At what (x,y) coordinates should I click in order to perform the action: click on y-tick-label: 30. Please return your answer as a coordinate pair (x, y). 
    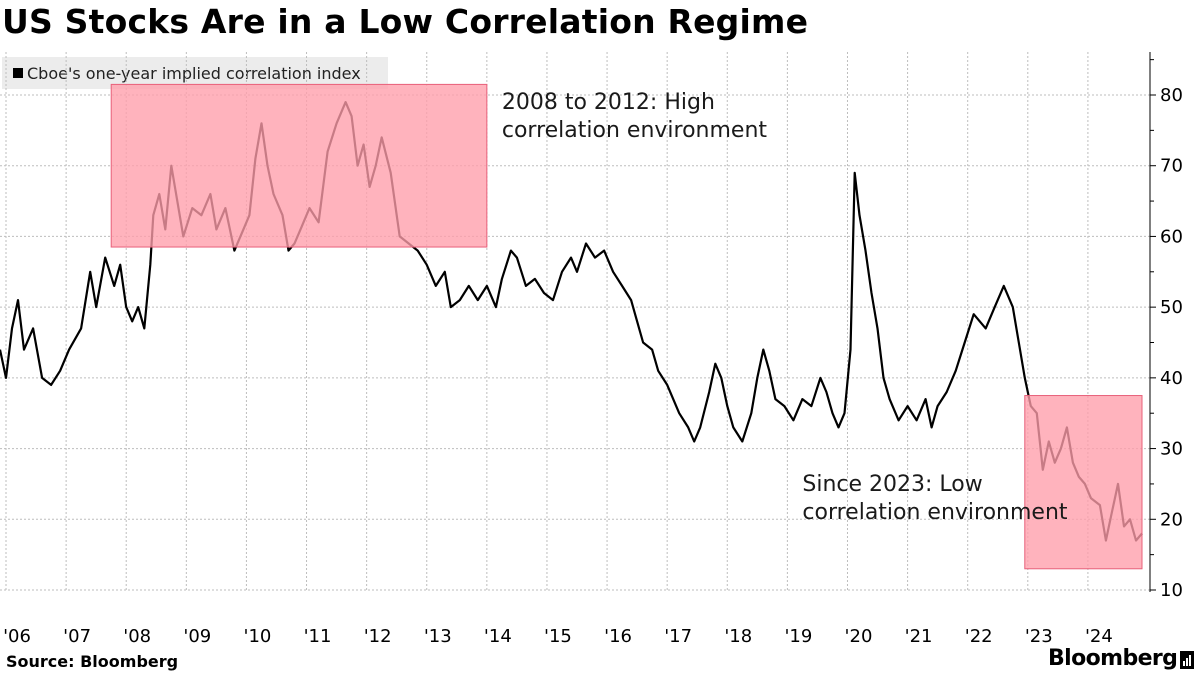
    Looking at the image, I should click on (1171, 449).